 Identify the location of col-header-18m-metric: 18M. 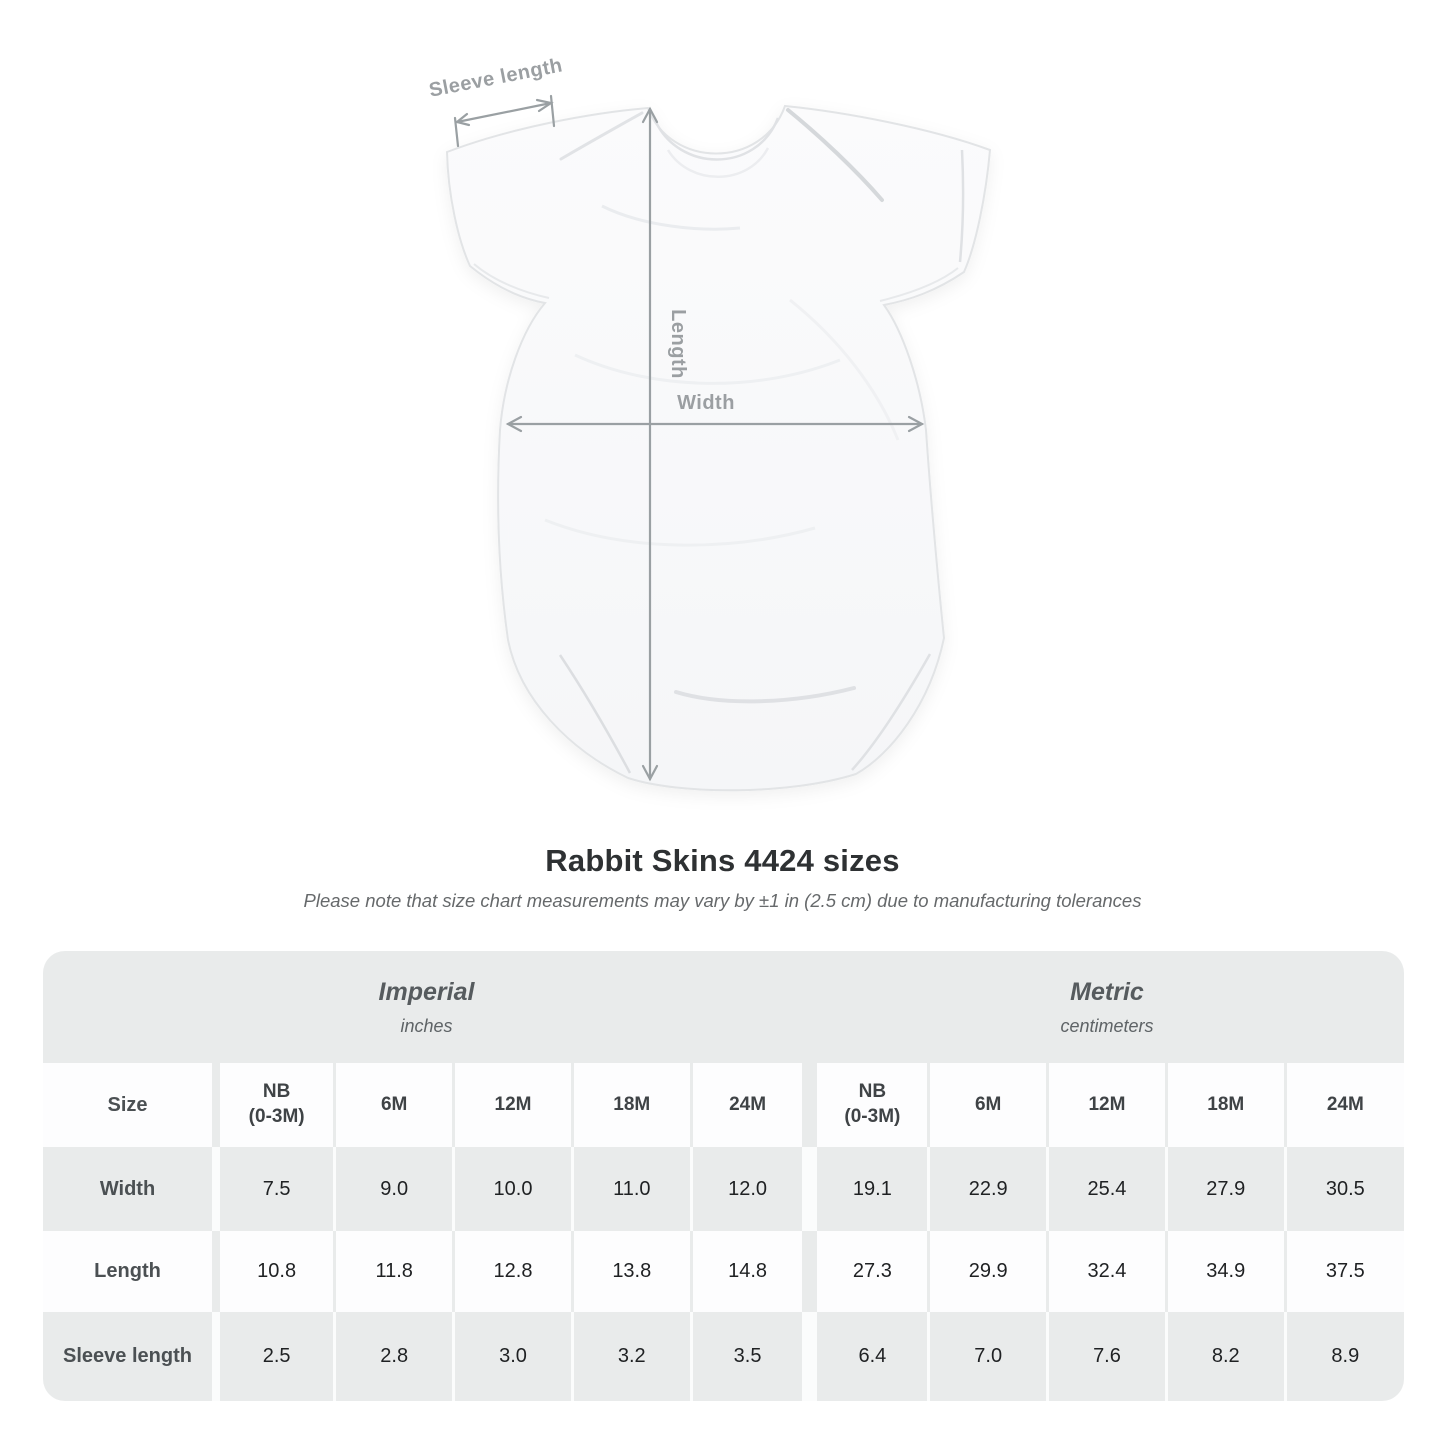
(1225, 1105).